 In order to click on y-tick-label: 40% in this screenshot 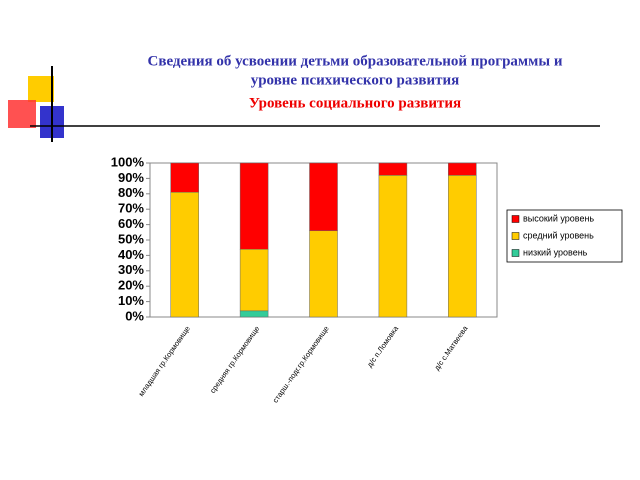, I will do `click(131, 254)`.